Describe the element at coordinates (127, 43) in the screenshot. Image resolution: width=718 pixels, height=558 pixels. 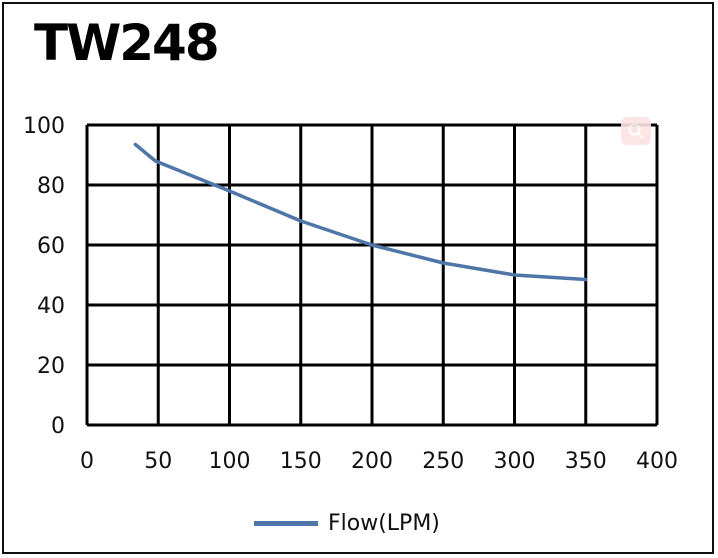
I see `chart-title: TW248` at that location.